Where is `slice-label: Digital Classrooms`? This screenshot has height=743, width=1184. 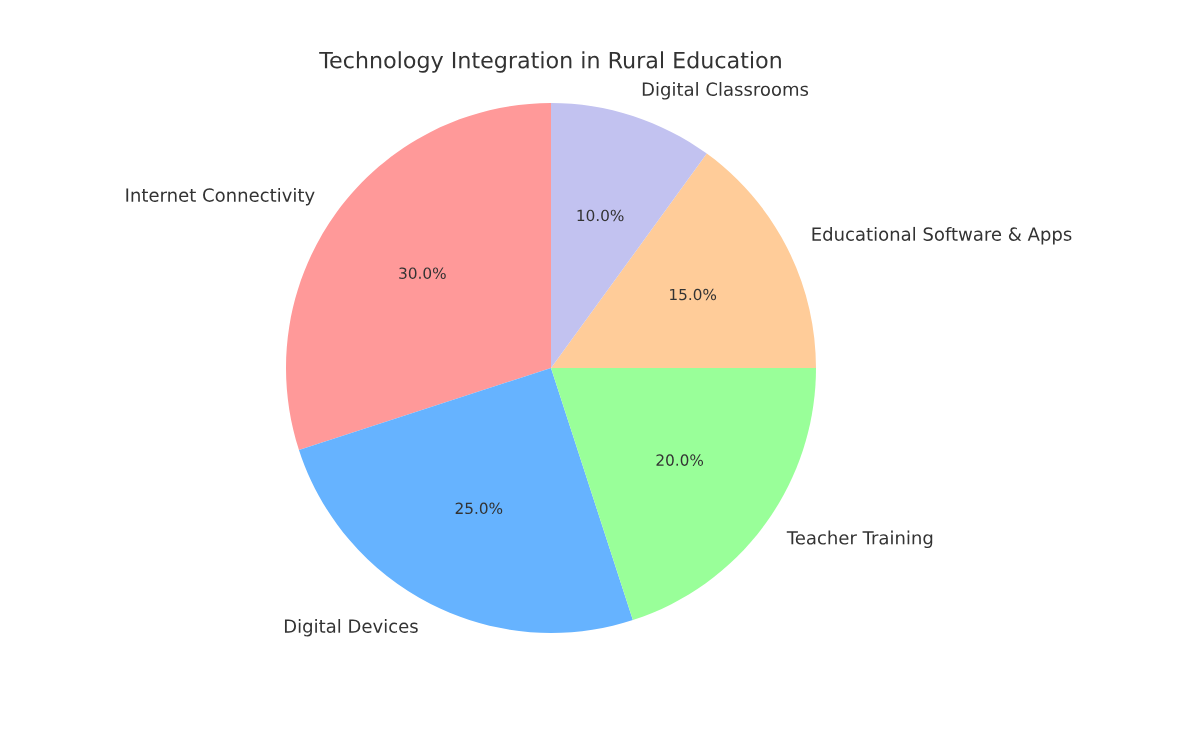 slice-label: Digital Classrooms is located at coordinates (725, 91).